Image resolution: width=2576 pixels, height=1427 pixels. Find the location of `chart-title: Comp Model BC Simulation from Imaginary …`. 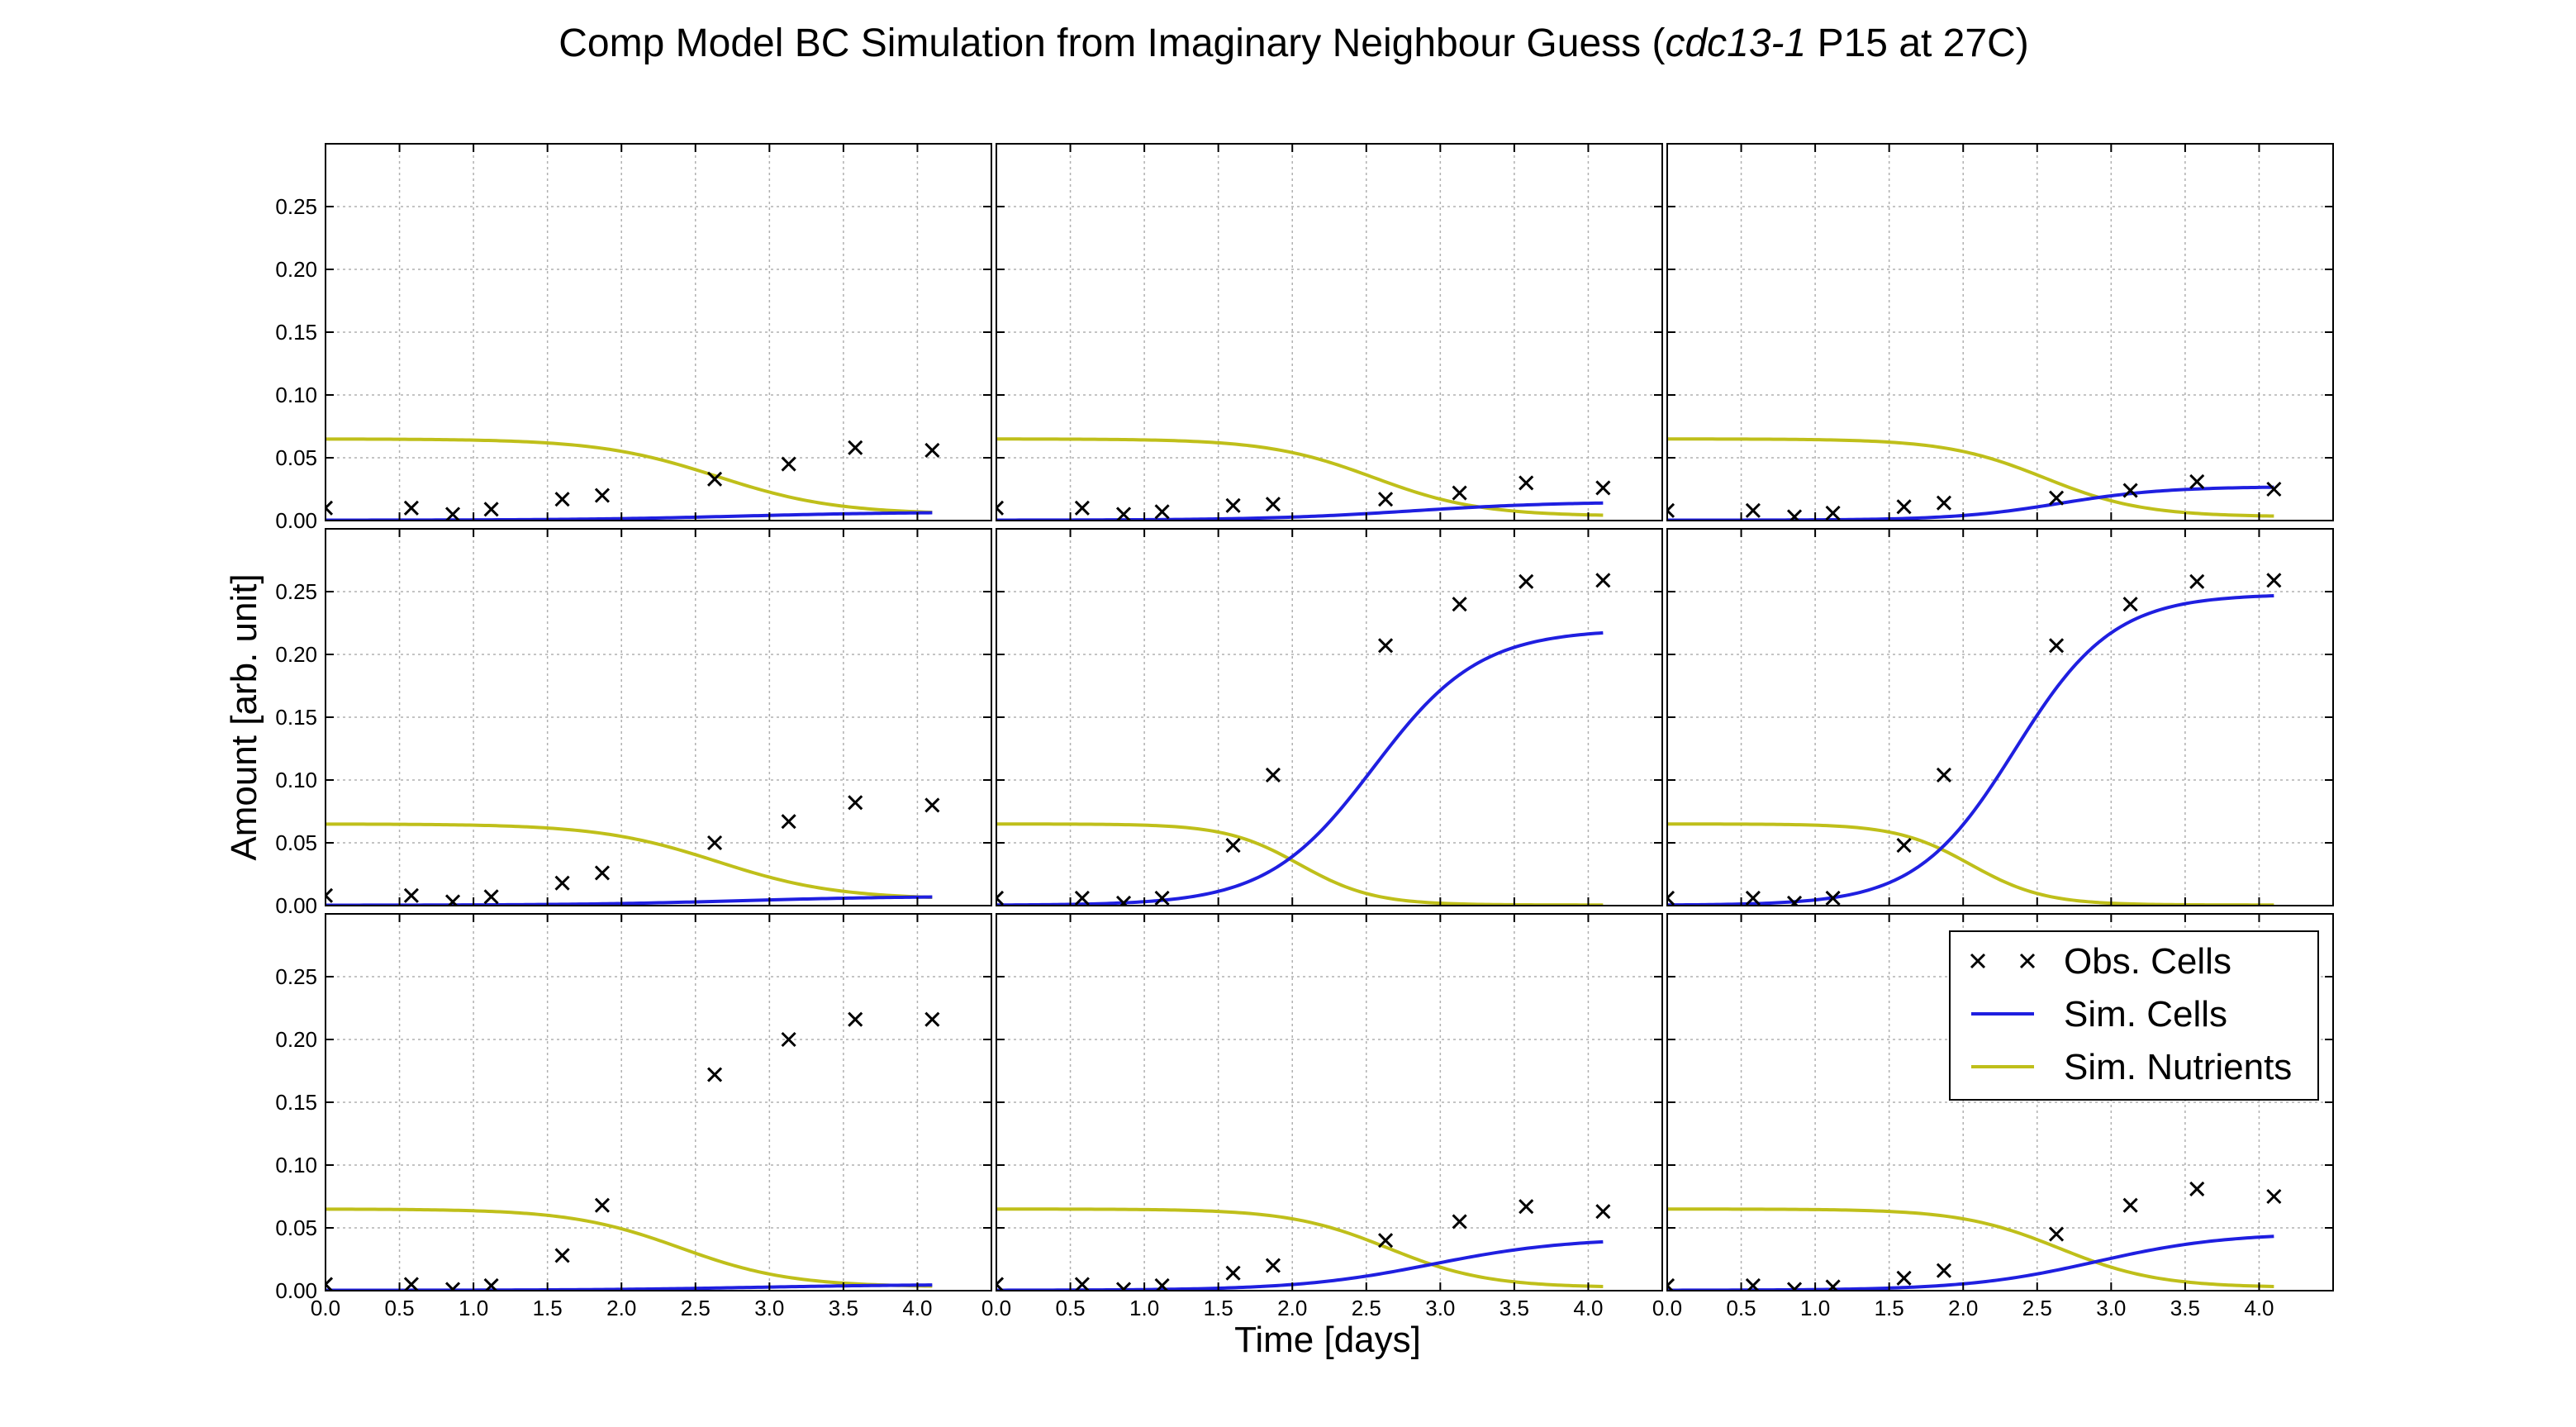

chart-title: Comp Model BC Simulation from Imaginary … is located at coordinates (1293, 43).